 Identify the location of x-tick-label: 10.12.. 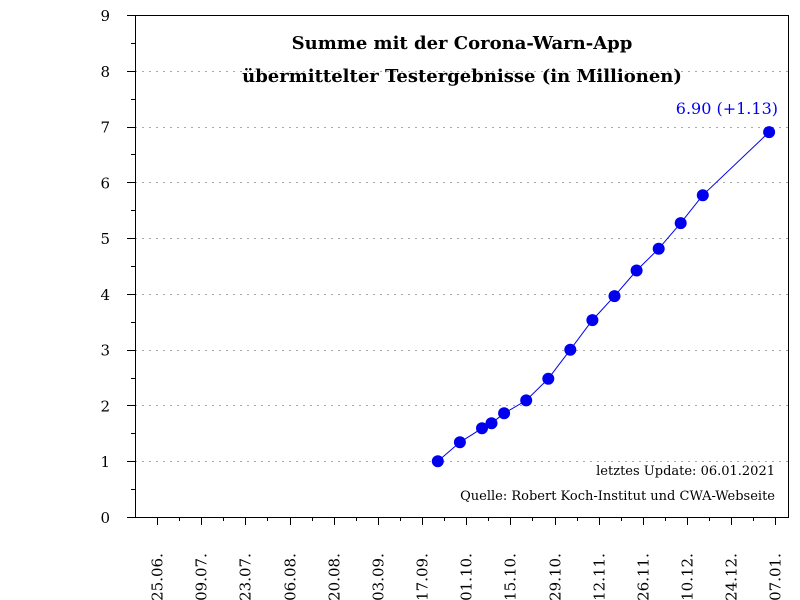
(688, 576).